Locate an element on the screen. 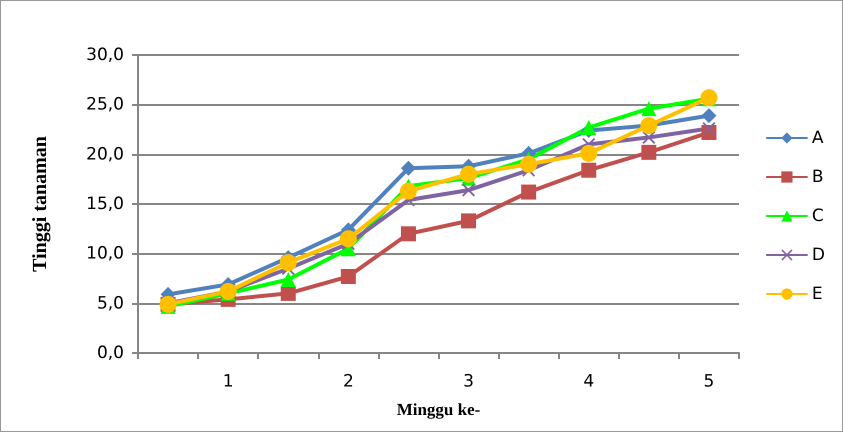 The height and width of the screenshot is (432, 843). y-tick-label: 5,0 is located at coordinates (110, 303).